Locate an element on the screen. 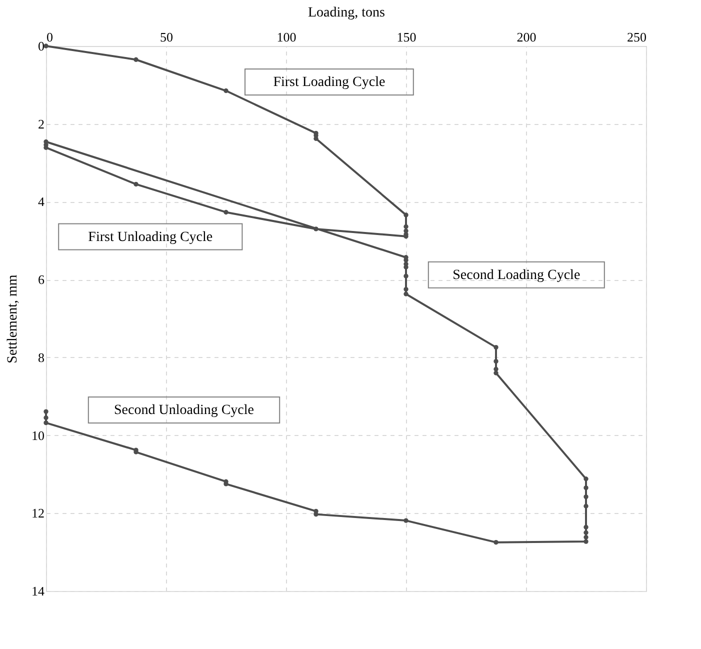 The width and height of the screenshot is (701, 649). y-tick-label: 8 is located at coordinates (41, 357).